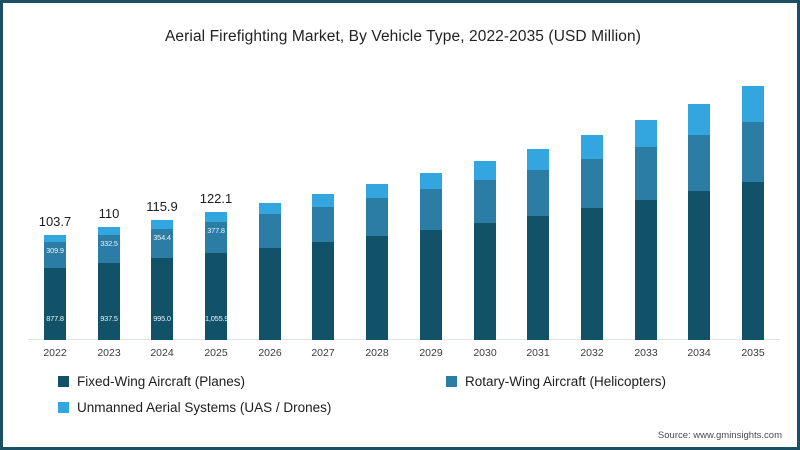  Describe the element at coordinates (162, 298) in the screenshot. I see `bar-segment-fw: 995.0` at that location.